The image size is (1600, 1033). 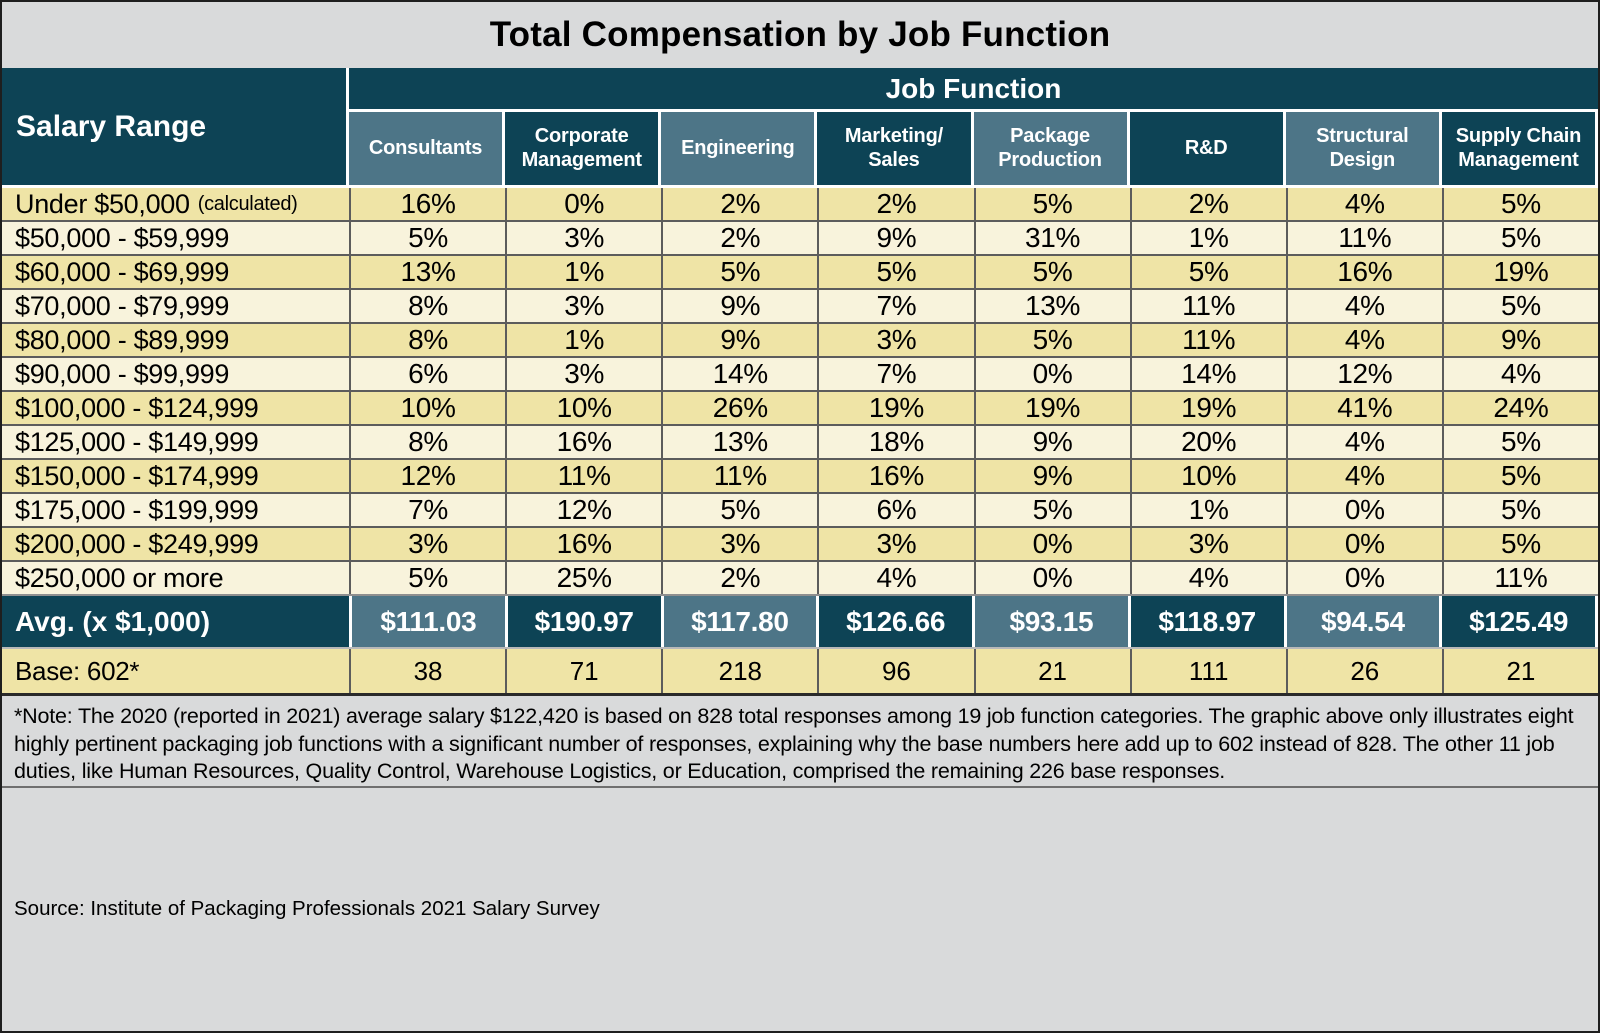 I want to click on average-cell: $125.49, so click(x=1518, y=621).